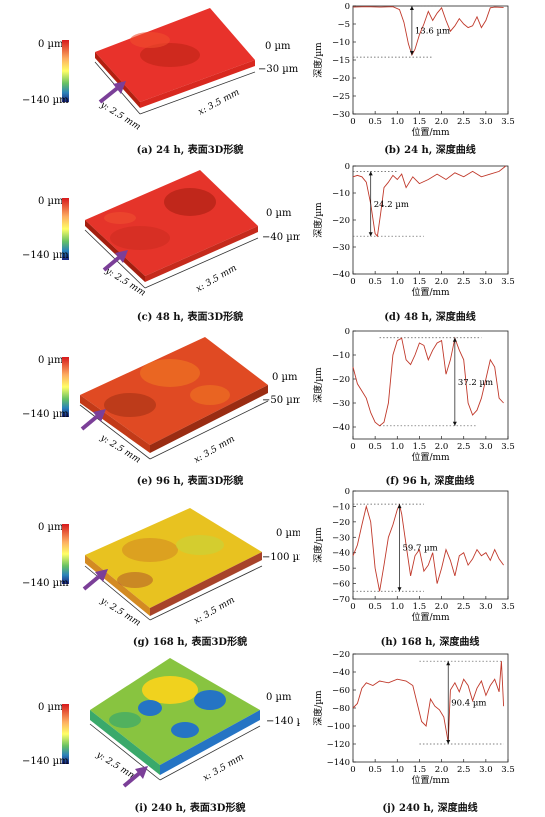 The height and width of the screenshot is (817, 545). I want to click on surface-top, so click(175, 55).